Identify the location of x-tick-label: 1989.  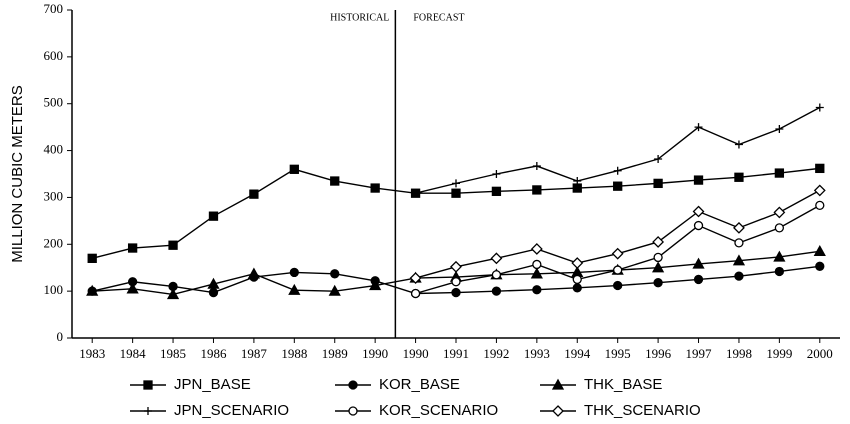
(335, 353).